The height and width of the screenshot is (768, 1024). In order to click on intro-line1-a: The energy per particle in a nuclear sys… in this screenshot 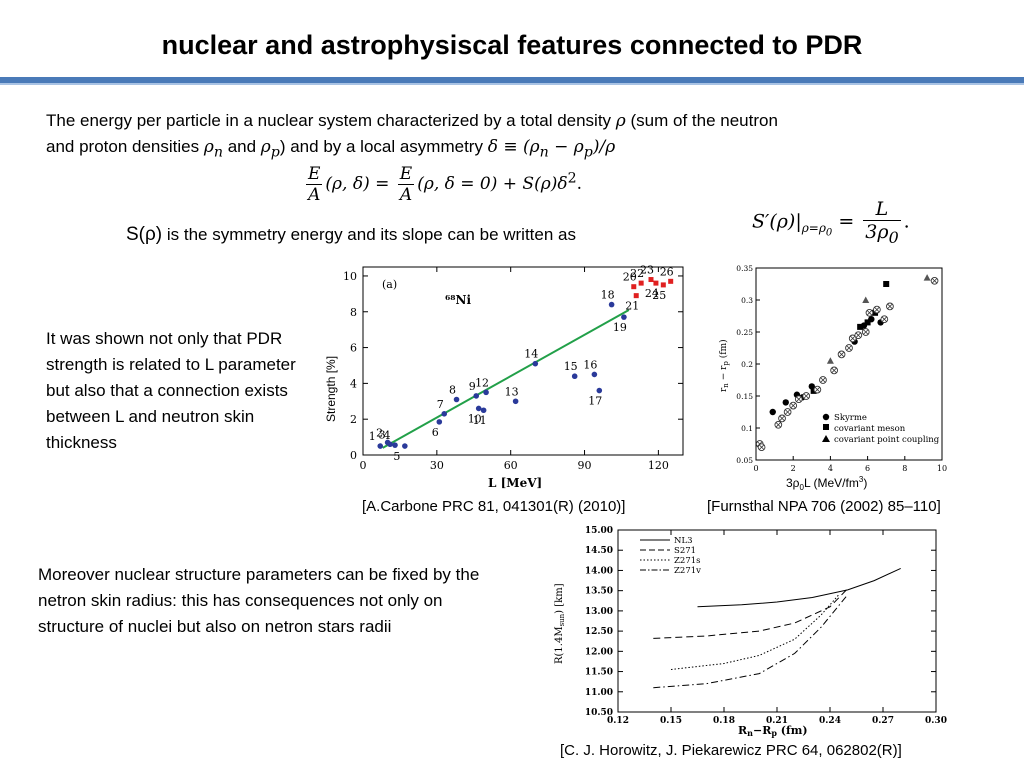, I will do `click(331, 120)`.